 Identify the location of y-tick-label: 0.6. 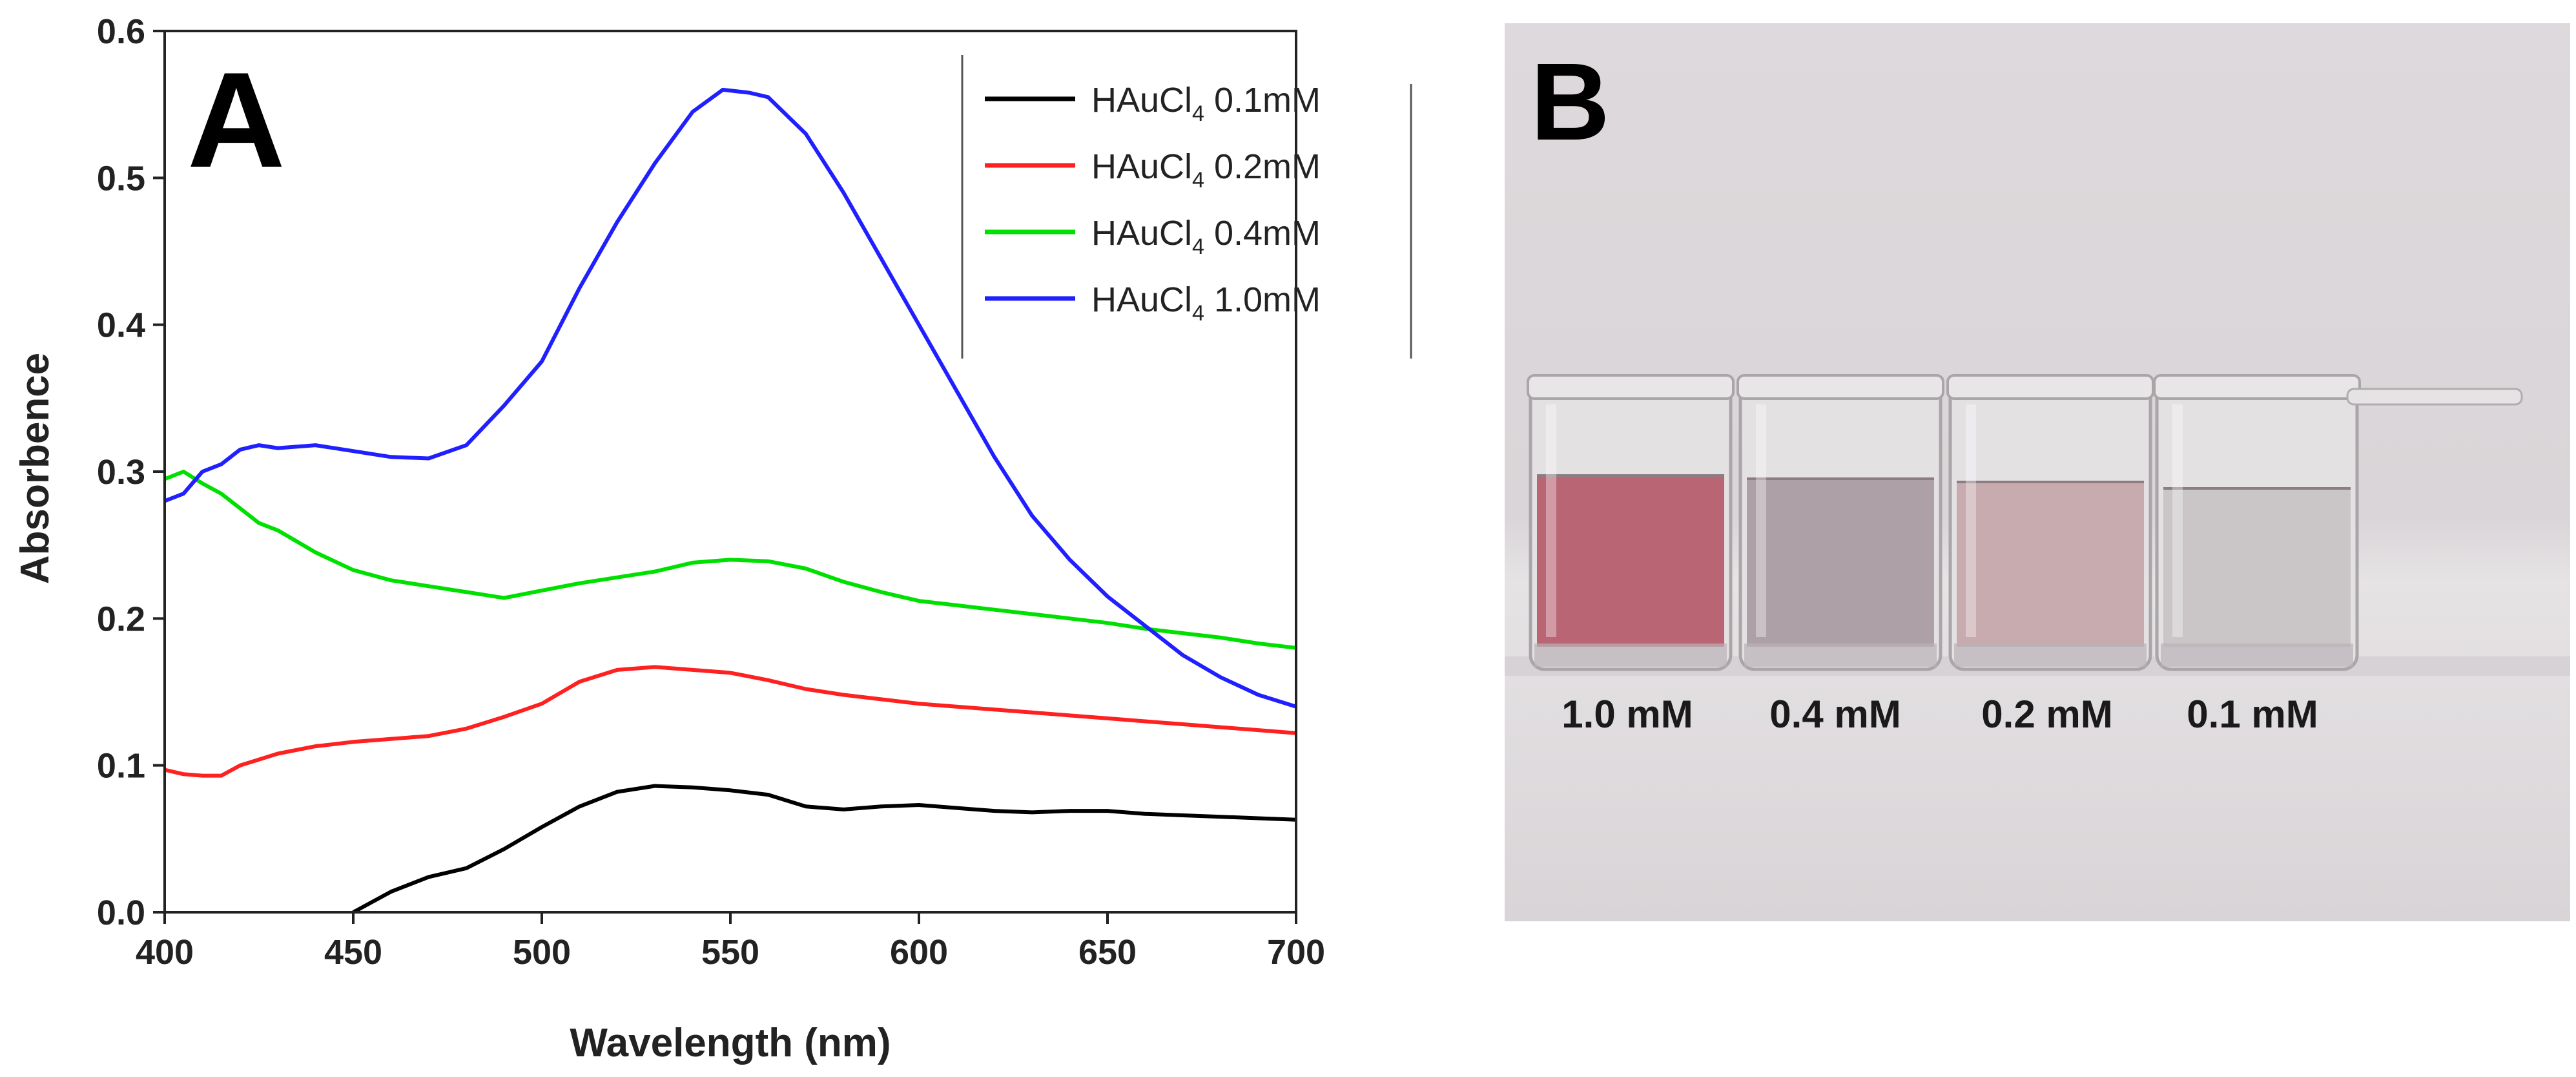
(121, 31).